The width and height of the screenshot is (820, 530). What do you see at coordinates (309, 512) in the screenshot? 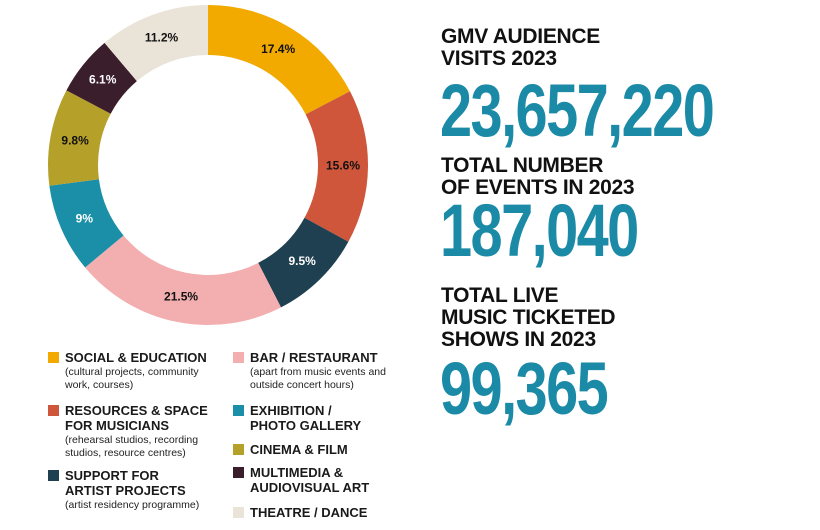
I see `legend-label: THEATRE / DANCE` at bounding box center [309, 512].